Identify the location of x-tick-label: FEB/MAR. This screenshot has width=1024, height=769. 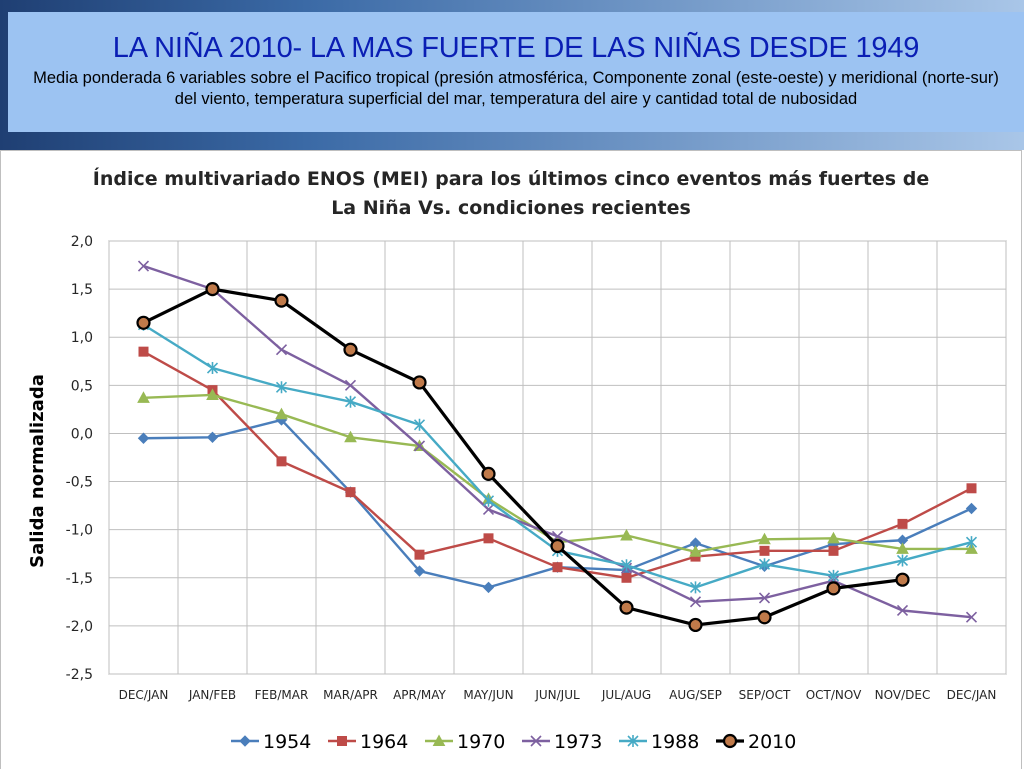
(282, 695).